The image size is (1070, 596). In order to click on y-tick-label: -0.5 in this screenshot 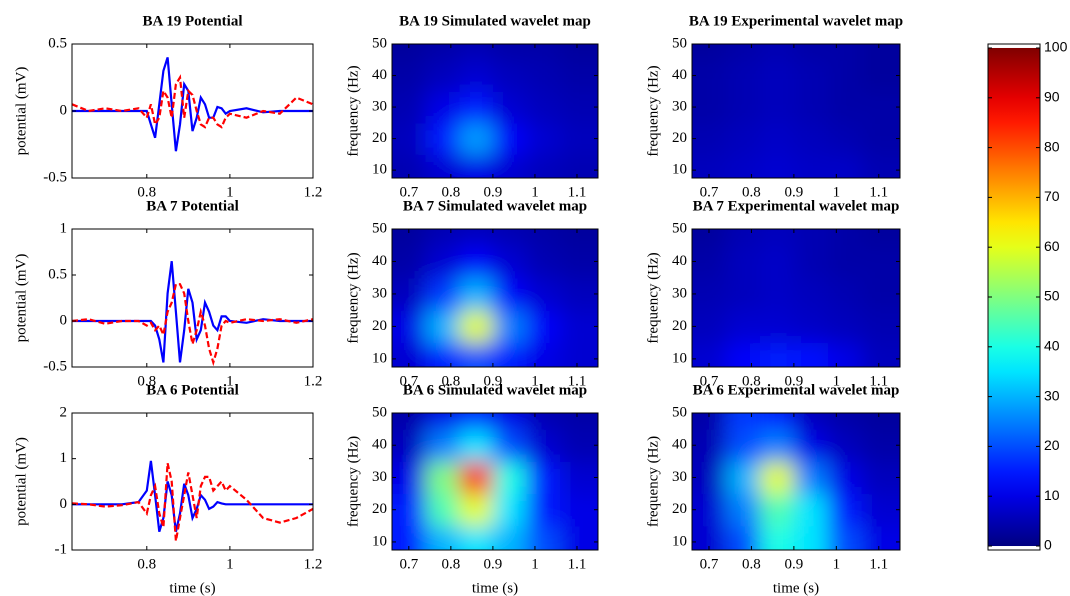, I will do `click(55, 366)`.